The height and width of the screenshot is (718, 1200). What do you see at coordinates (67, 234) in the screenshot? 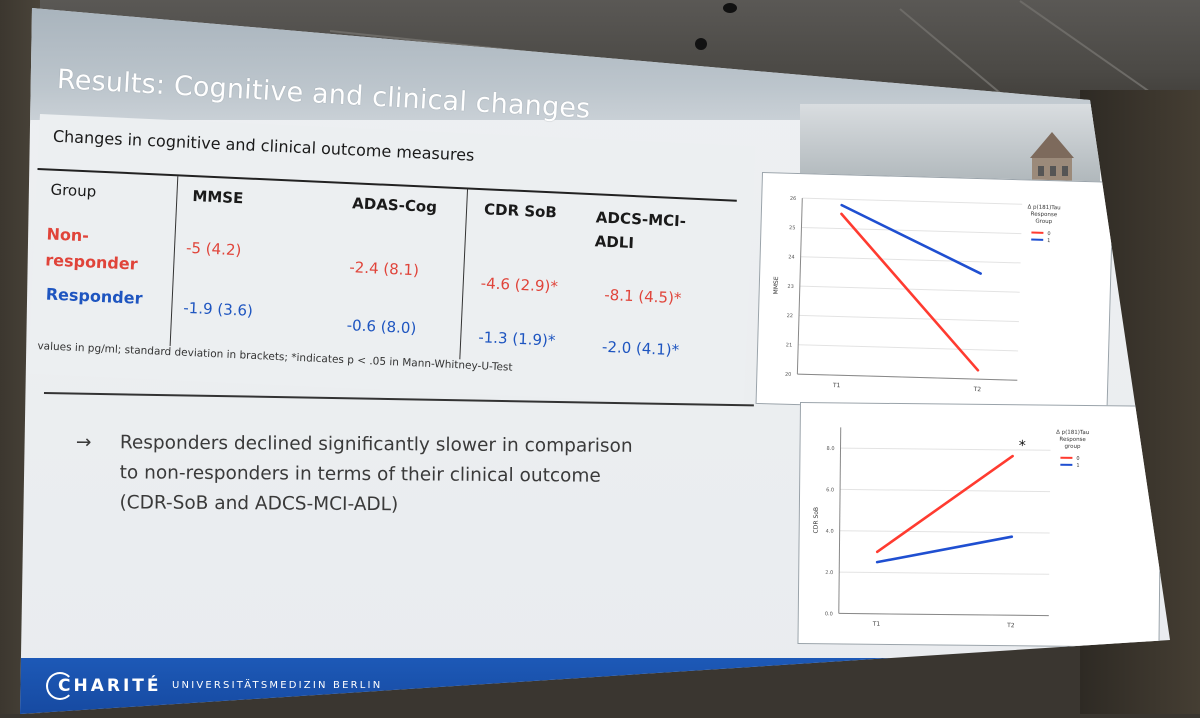
I see `row-label-non-responder-line1: Non-` at bounding box center [67, 234].